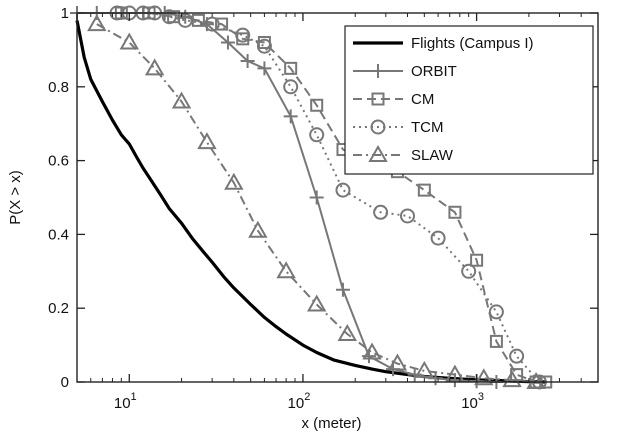 The image size is (619, 438). What do you see at coordinates (65, 382) in the screenshot?
I see `y-tick-label-0: 0` at bounding box center [65, 382].